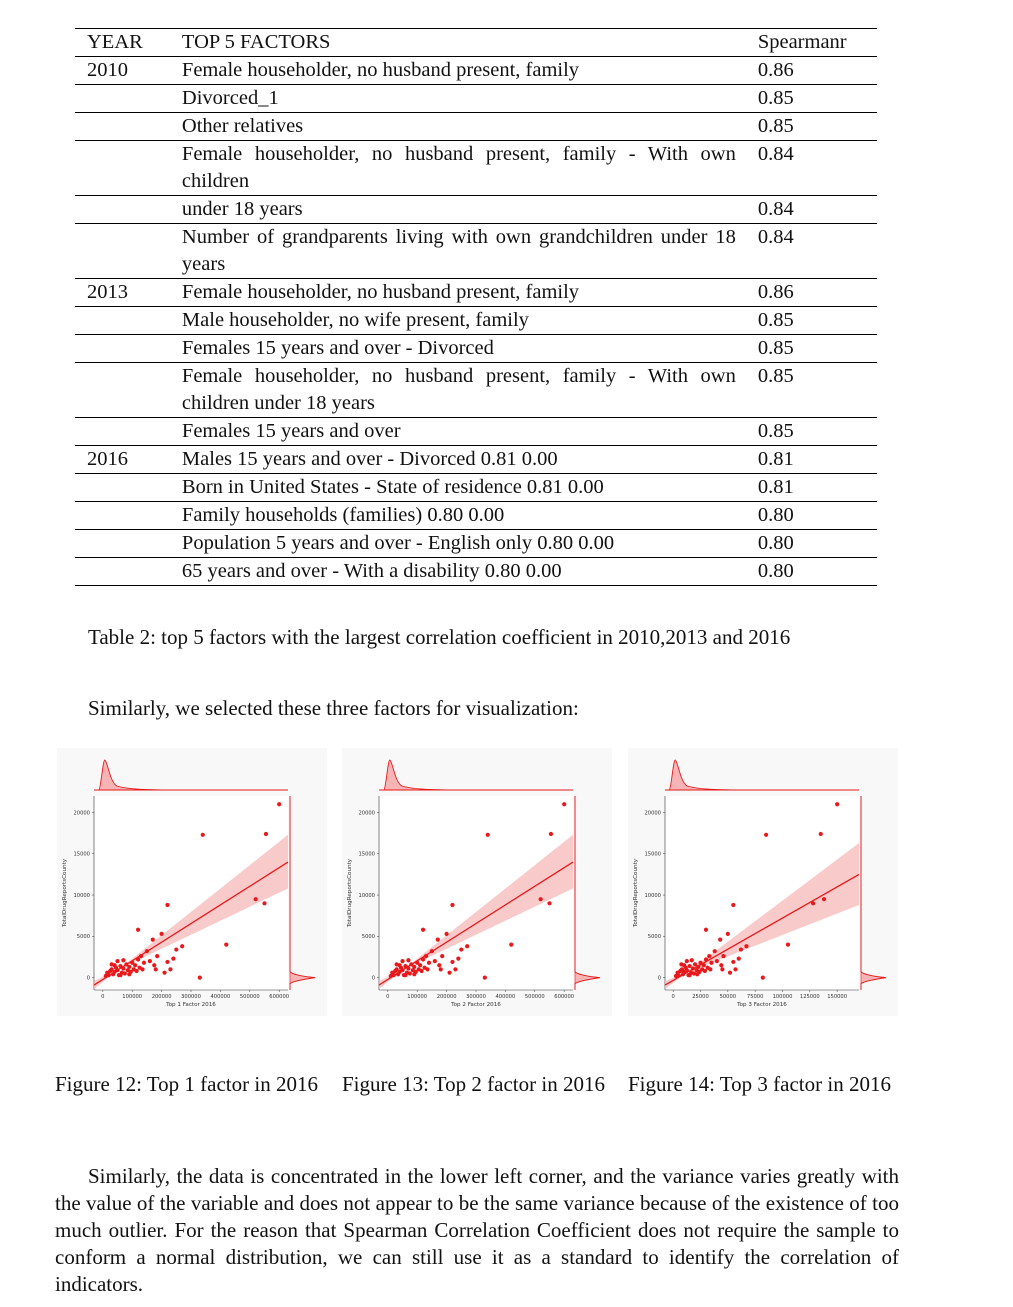  Describe the element at coordinates (366, 813) in the screenshot. I see `y-tick-label: 20000` at that location.